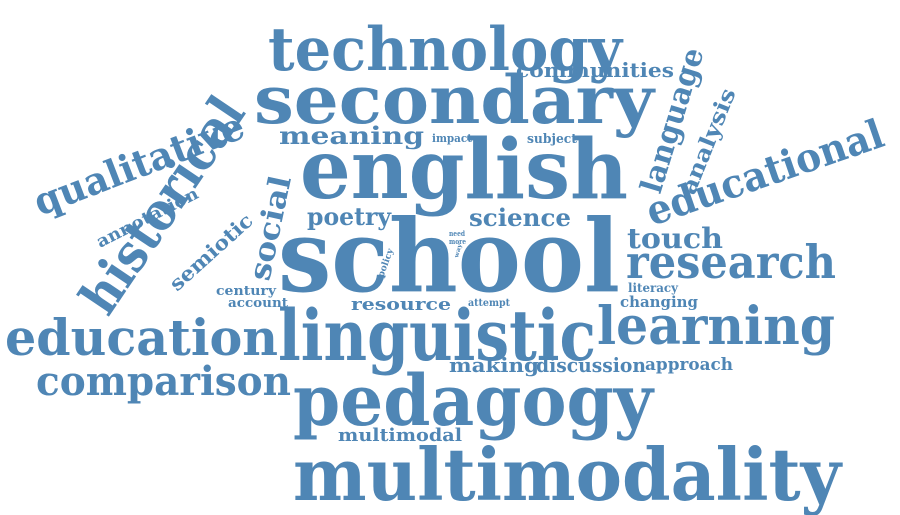 The height and width of the screenshot is (515, 900). I want to click on word-making: making, so click(494, 365).